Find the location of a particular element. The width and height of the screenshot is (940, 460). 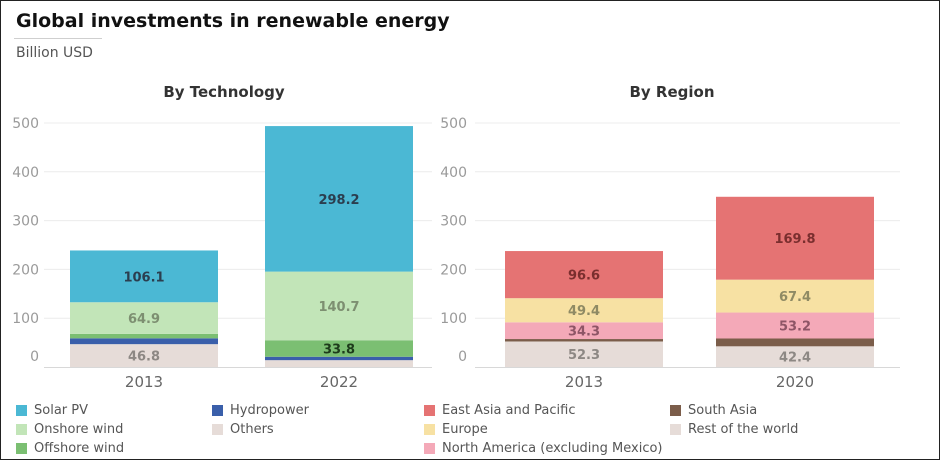

legend-swatch-onshore-wind is located at coordinates (21, 429).